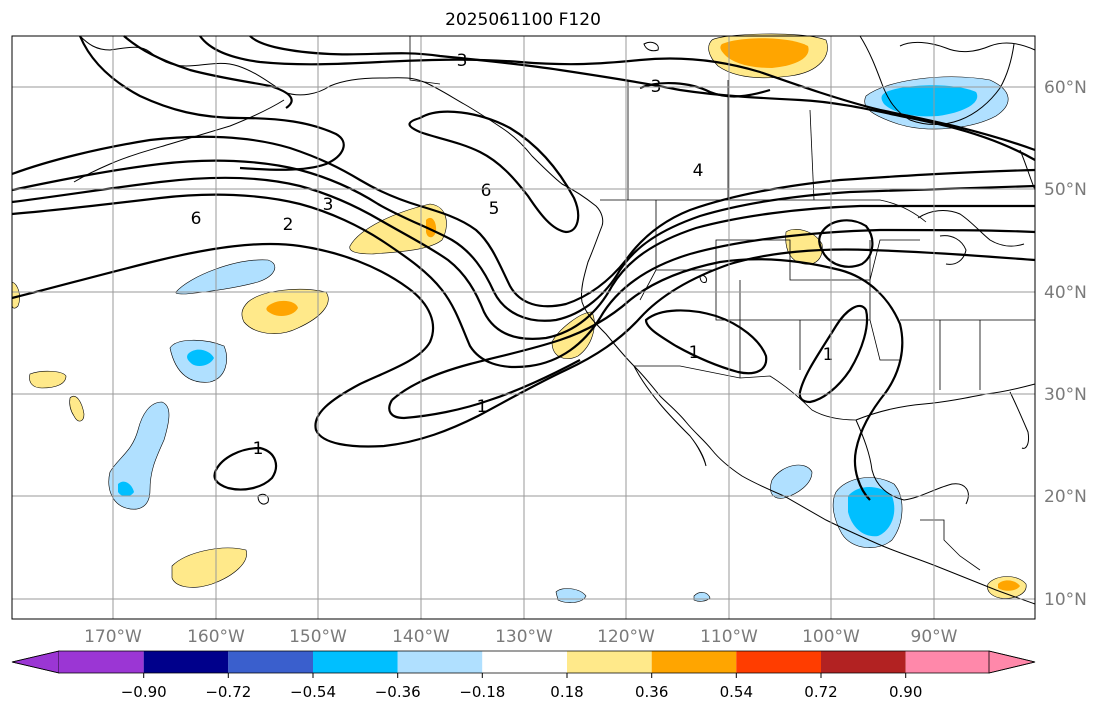 The image size is (1105, 712). Describe the element at coordinates (791, 481) in the screenshot. I see `neg-region-mexico-west` at that location.